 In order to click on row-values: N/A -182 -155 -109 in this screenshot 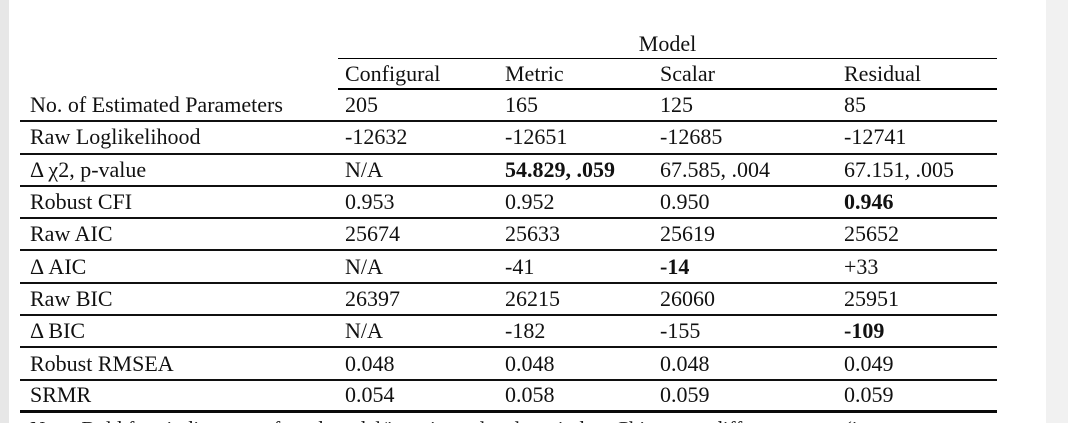, I will do `click(667, 331)`.